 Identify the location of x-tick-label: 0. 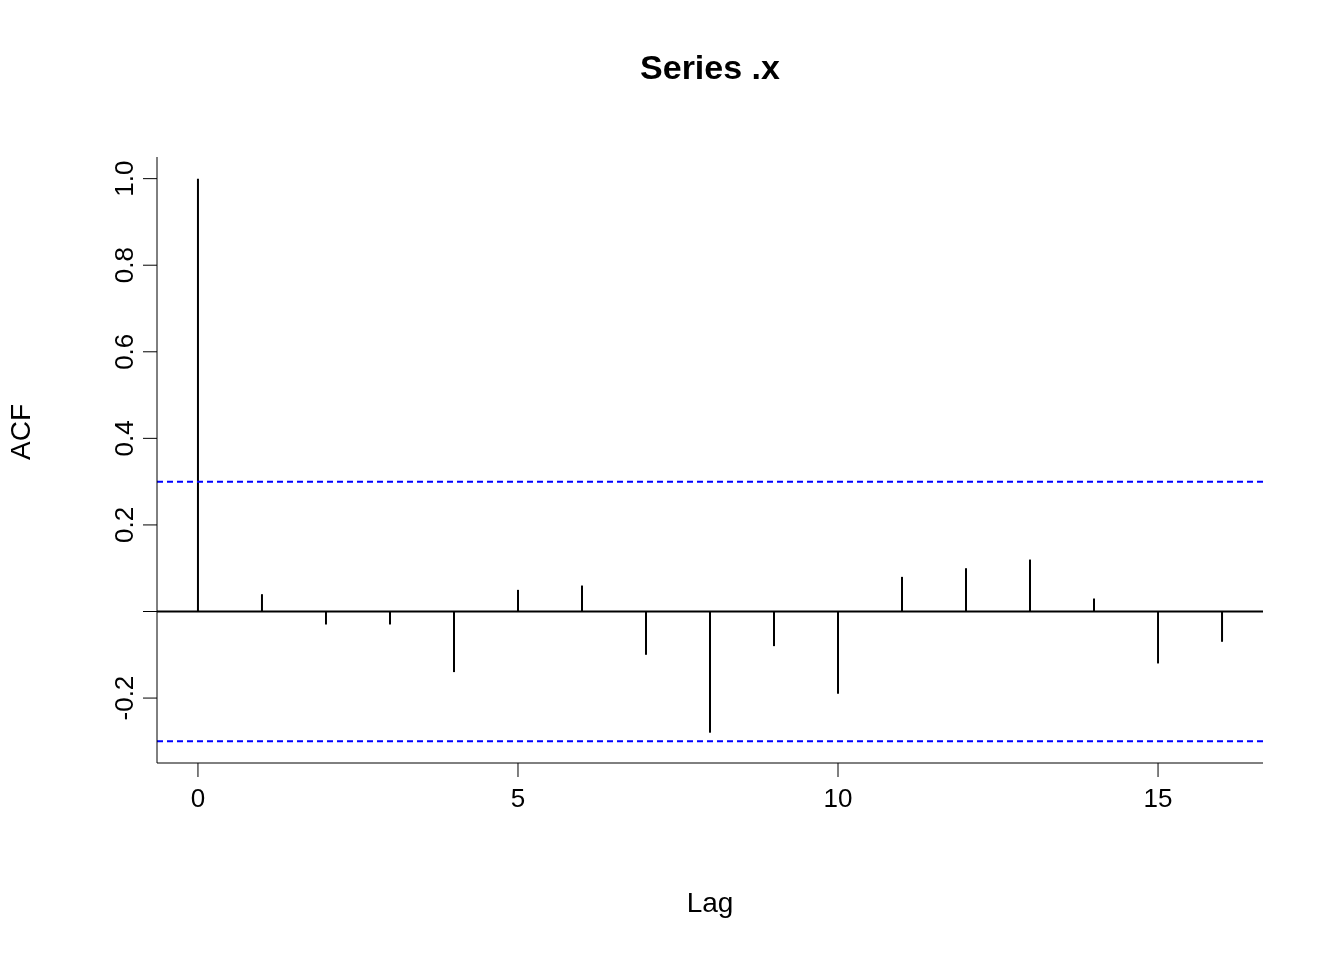
(198, 798).